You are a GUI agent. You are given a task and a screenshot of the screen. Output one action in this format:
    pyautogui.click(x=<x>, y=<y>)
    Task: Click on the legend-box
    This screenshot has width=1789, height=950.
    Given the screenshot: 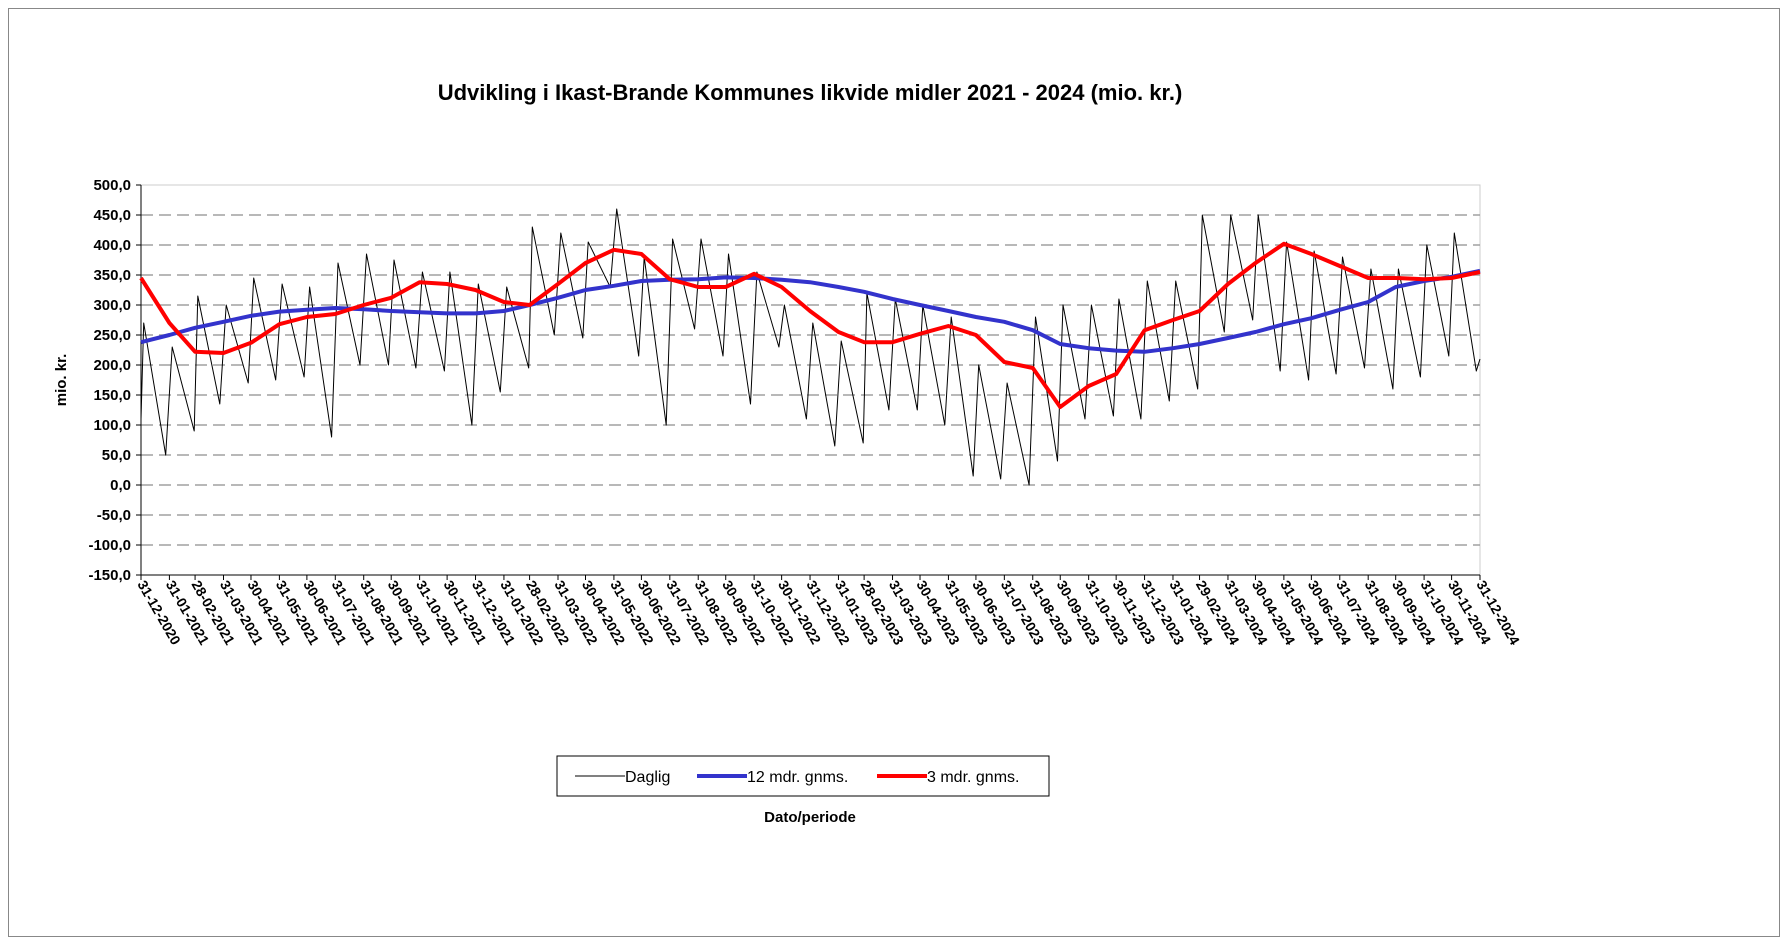 What is the action you would take?
    pyautogui.click(x=803, y=776)
    